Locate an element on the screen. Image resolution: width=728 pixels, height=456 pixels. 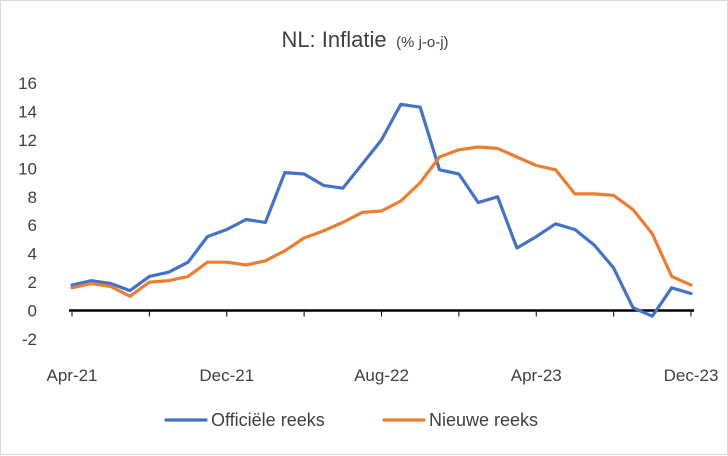
y-tick-label: 0 is located at coordinates (32, 311).